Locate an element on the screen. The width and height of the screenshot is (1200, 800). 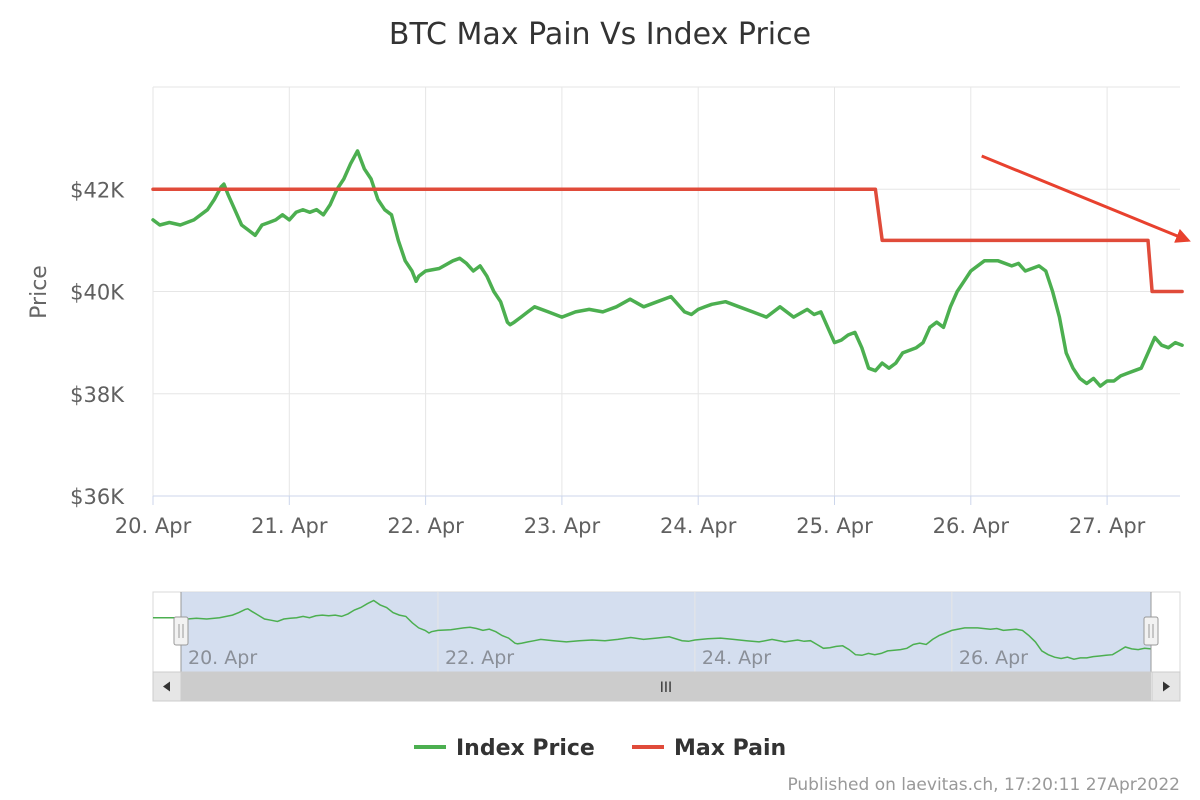
x-tick-label: 21. Apr is located at coordinates (289, 526).